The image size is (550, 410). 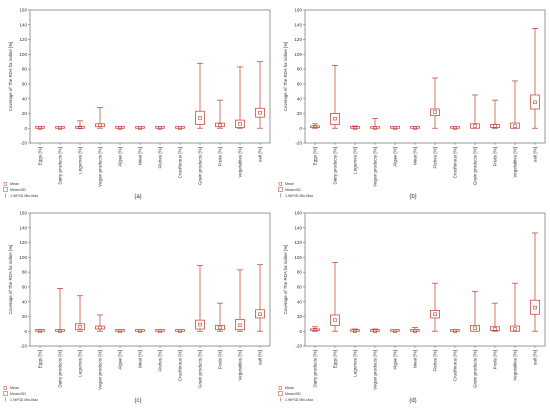 I want to click on x-tick-label: Vegan products [%], so click(x=375, y=370).